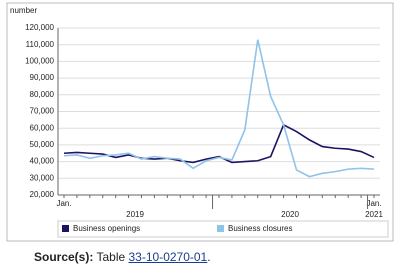  Describe the element at coordinates (40, 44) in the screenshot. I see `y-tick-label: 110,000` at that location.